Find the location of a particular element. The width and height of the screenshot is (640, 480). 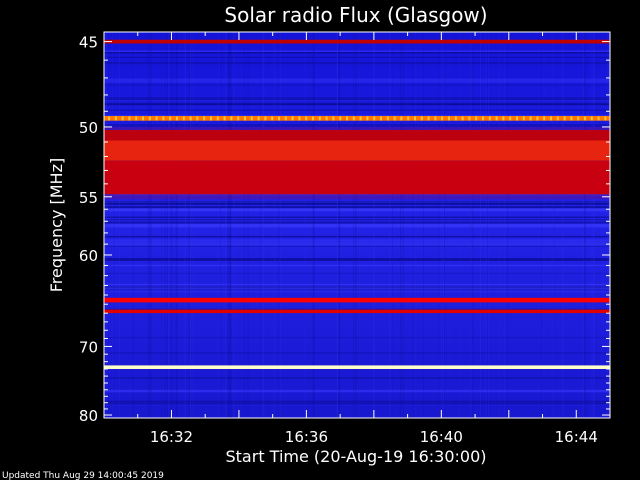

x-tick-label: 16:40 is located at coordinates (441, 437).